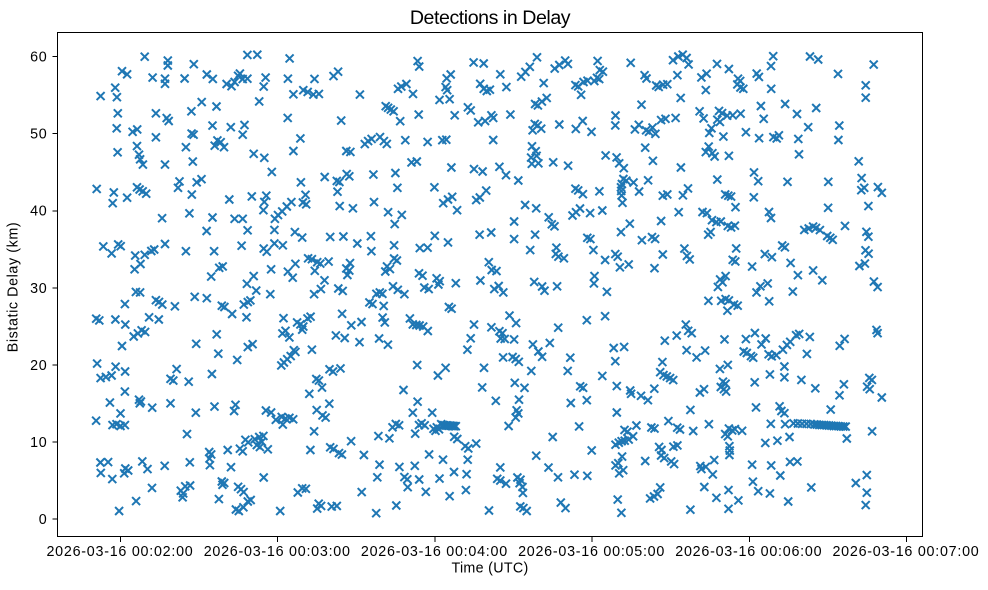  Describe the element at coordinates (905, 552) in the screenshot. I see `svg-text: 2026-03-16 00:07:00` at that location.